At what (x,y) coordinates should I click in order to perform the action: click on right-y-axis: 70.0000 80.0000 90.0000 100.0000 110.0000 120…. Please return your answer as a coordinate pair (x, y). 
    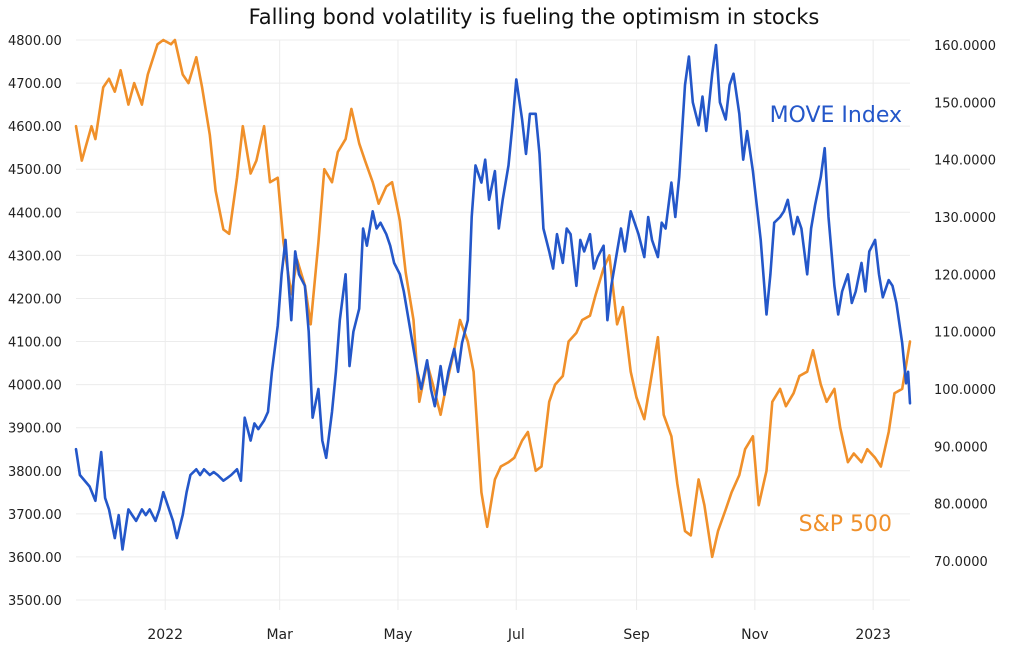
    Looking at the image, I should click on (965, 304).